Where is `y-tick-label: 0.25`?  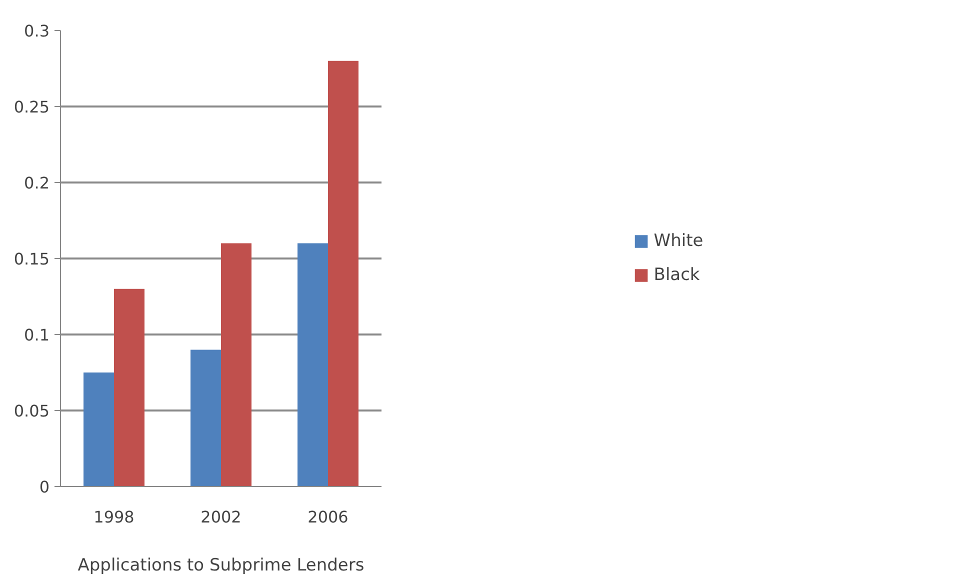
y-tick-label: 0.25 is located at coordinates (32, 107).